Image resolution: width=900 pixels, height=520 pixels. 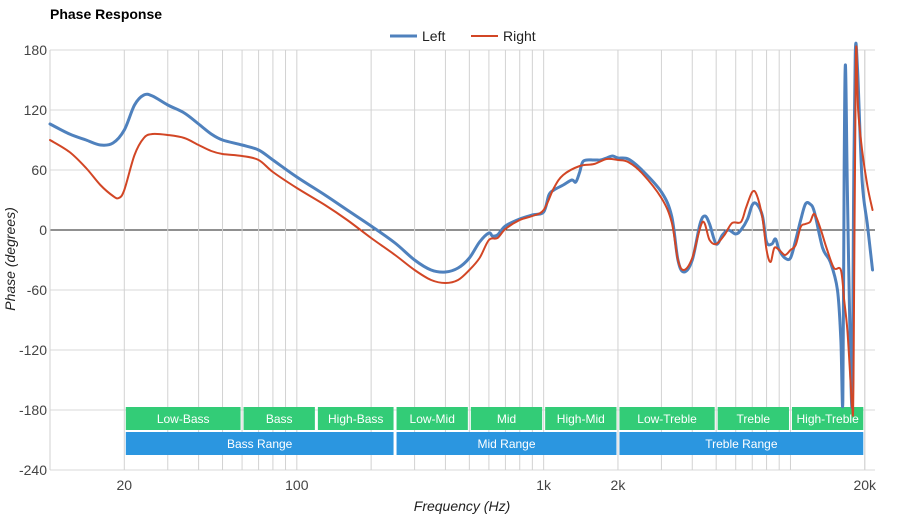 I want to click on legend-label: Right, so click(x=519, y=36).